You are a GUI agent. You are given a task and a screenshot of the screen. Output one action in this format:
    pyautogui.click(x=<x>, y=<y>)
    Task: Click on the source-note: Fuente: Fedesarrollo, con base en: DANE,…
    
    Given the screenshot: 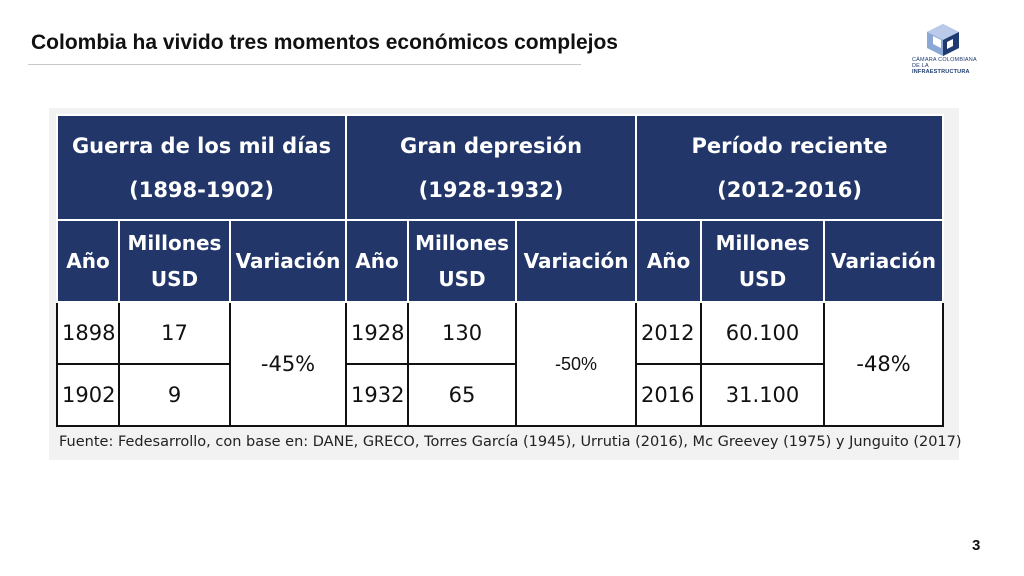 What is the action you would take?
    pyautogui.click(x=510, y=442)
    